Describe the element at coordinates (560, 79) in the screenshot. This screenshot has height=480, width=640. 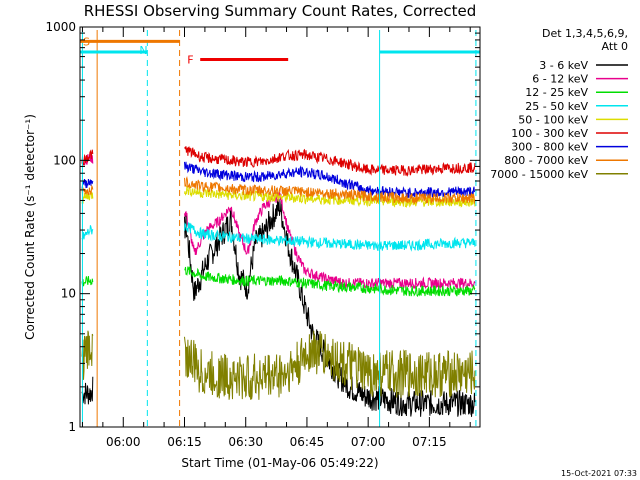
I see `legend-label-2: 6 - 12 keV` at that location.